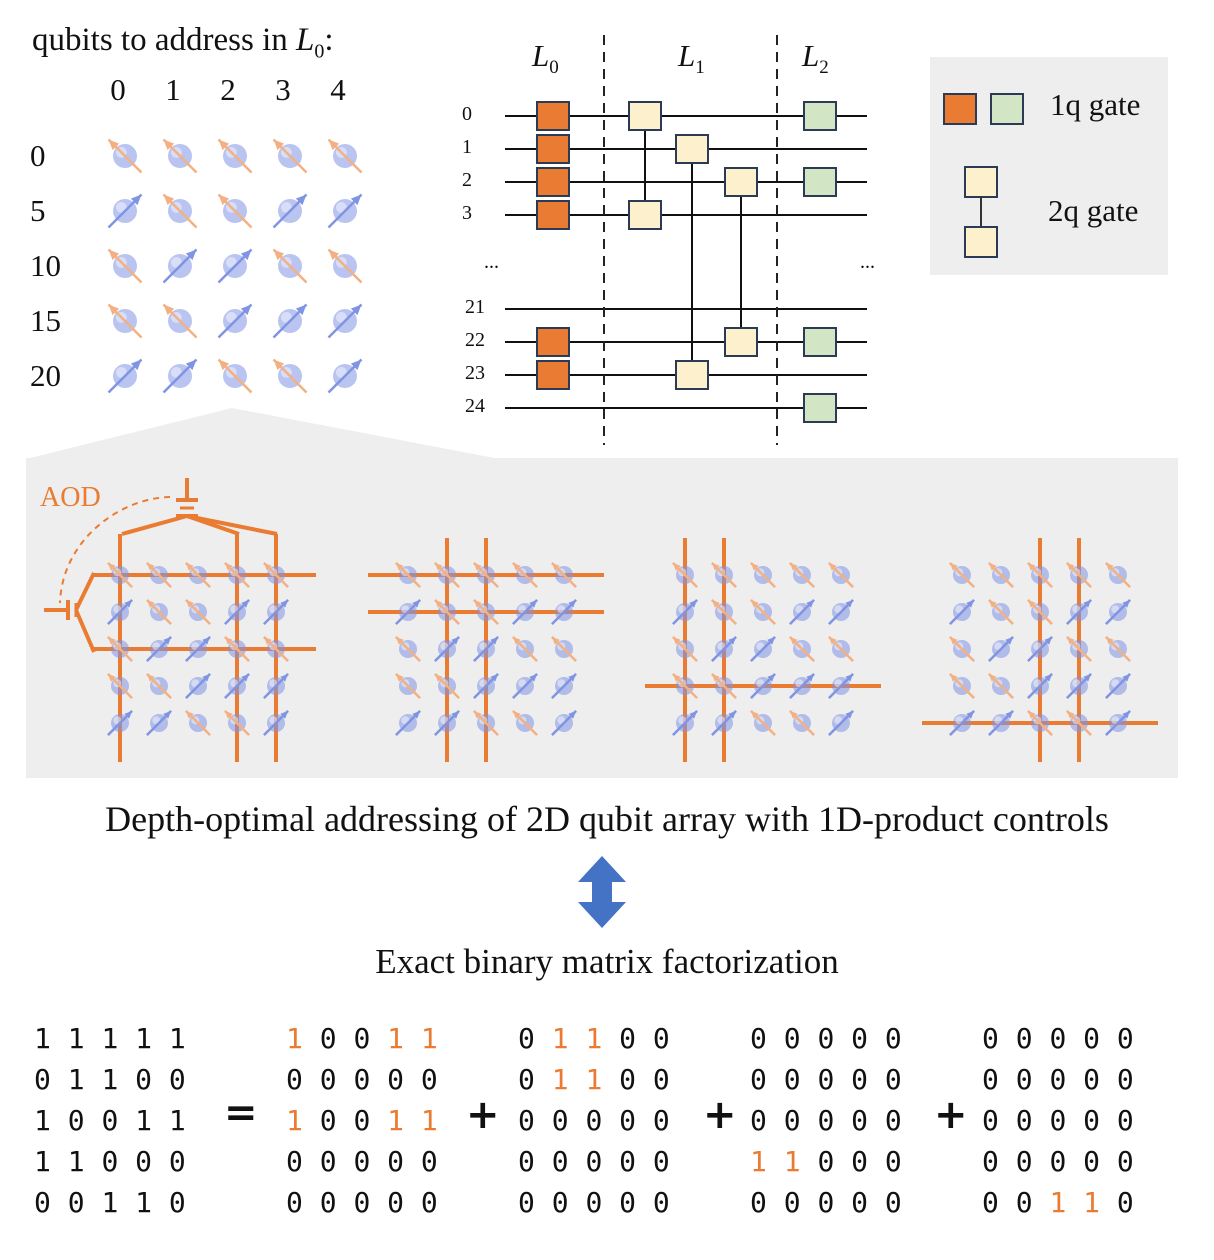  What do you see at coordinates (110, 1079) in the screenshot?
I see `matrix-row: 0 1 1 0 0` at bounding box center [110, 1079].